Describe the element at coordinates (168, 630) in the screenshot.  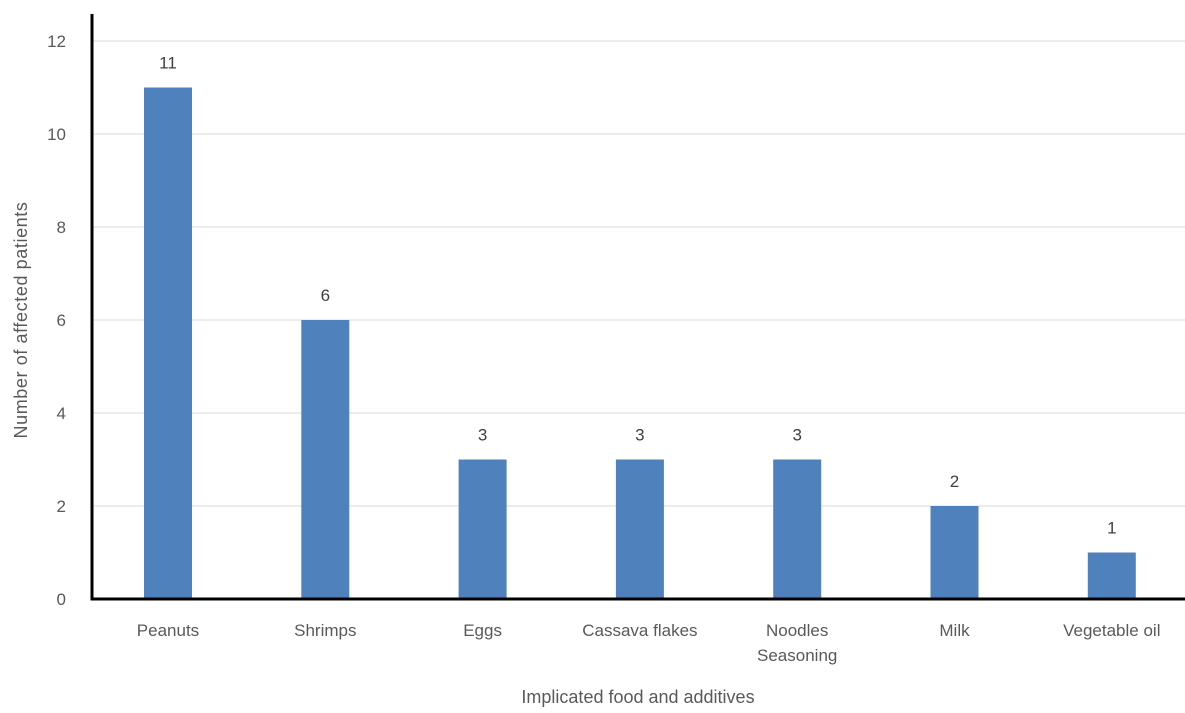
I see `x-category-label: Peanuts` at that location.